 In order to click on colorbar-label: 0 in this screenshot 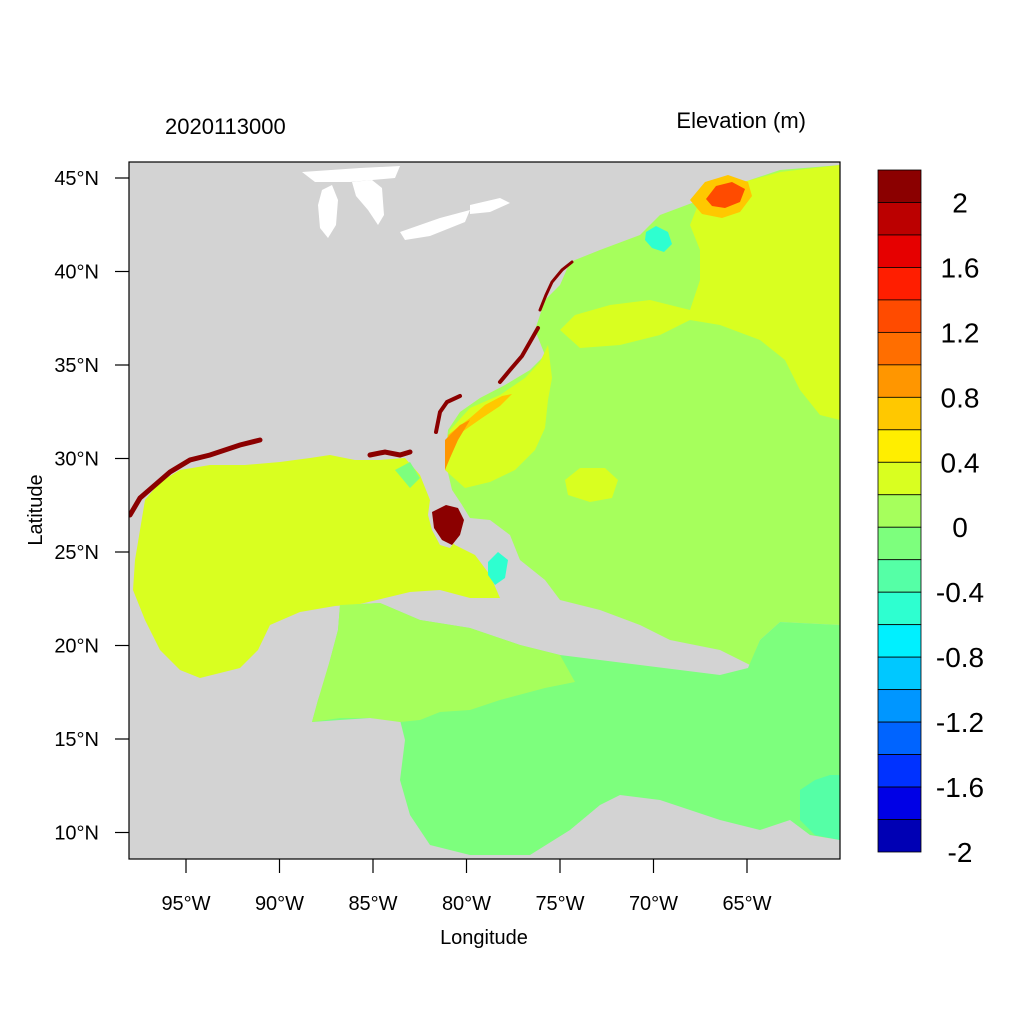, I will do `click(960, 527)`.